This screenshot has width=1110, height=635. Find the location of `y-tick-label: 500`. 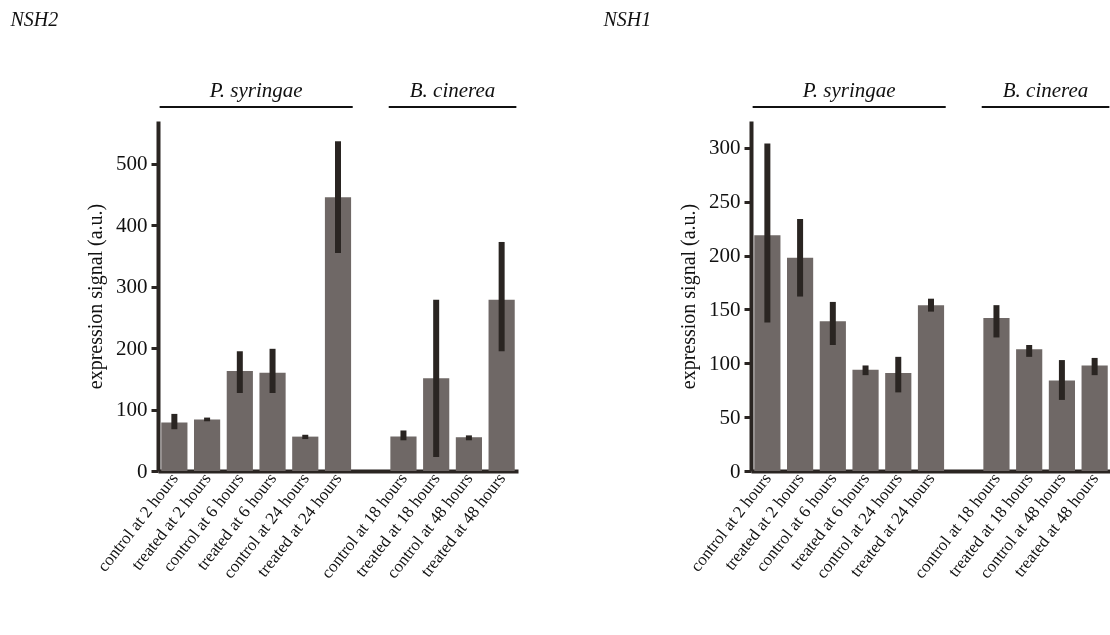

y-tick-label: 500 is located at coordinates (132, 163).